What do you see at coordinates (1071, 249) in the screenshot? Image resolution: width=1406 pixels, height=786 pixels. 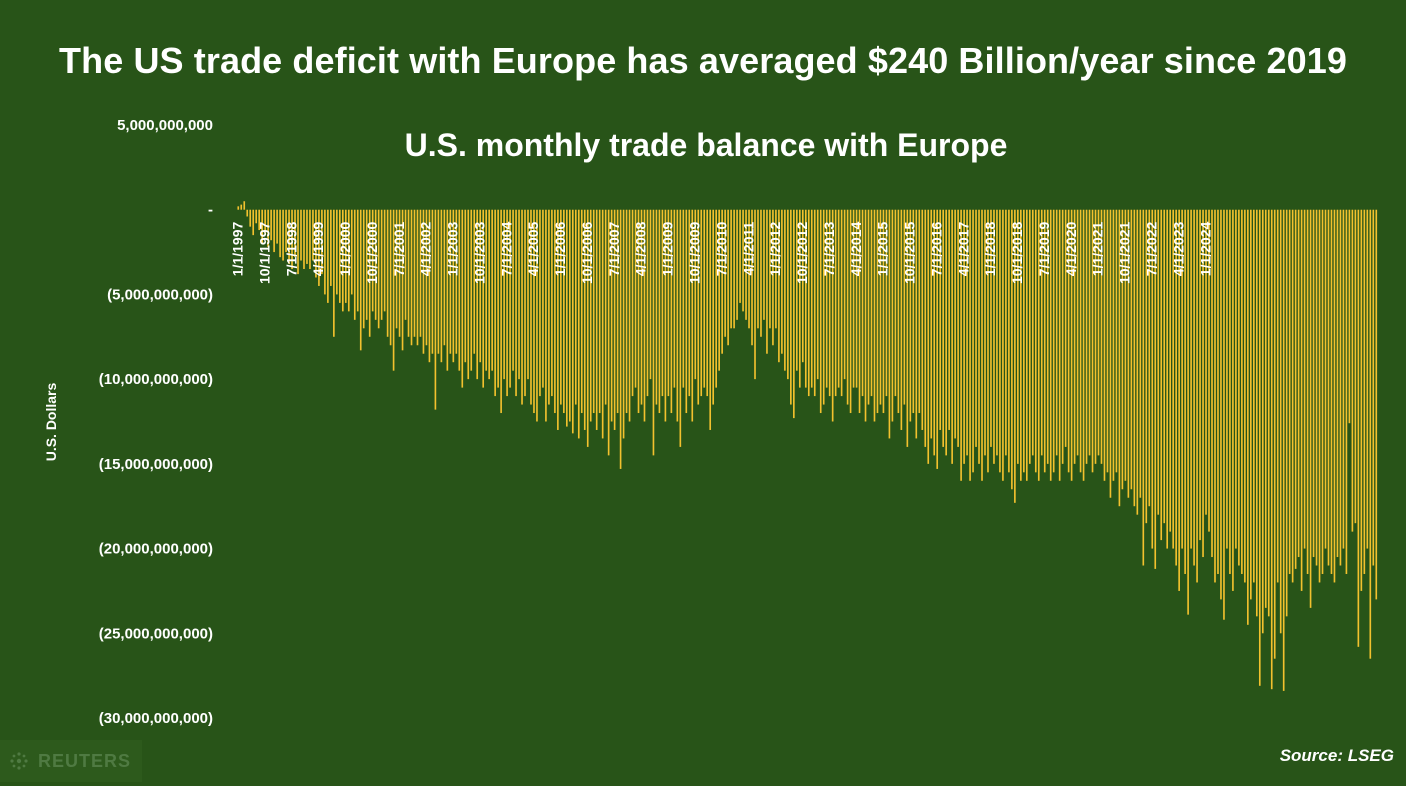 I see `x-tick-label: 4/1/2020` at bounding box center [1071, 249].